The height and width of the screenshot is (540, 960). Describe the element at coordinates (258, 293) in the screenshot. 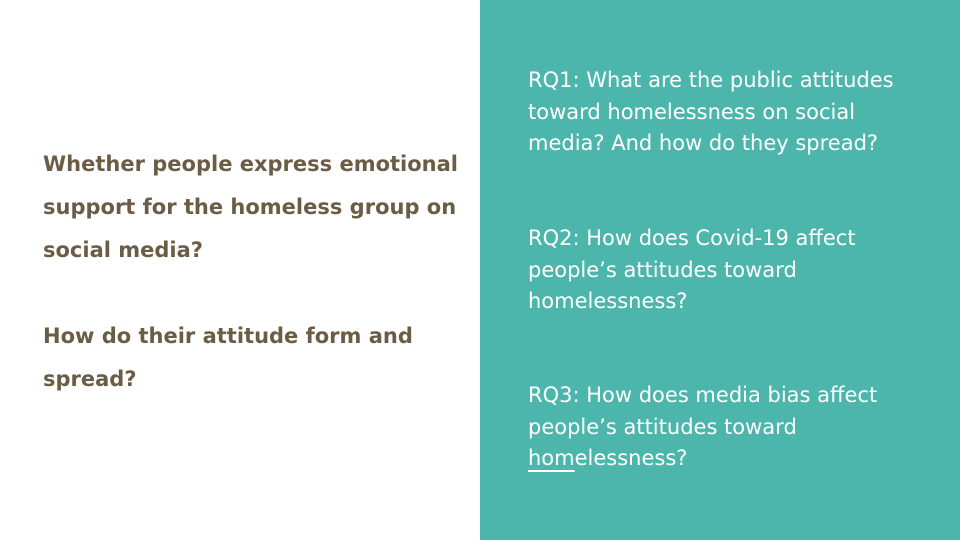

I see `question-spacer` at that location.